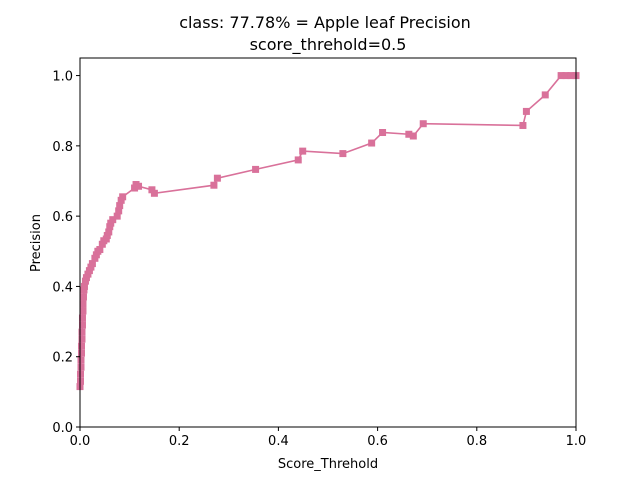 This screenshot has width=640, height=480. What do you see at coordinates (66, 253) in the screenshot?
I see `y-axis-ticks: 0.0 0.2 0.4 0.6 0.8 1.0` at bounding box center [66, 253].